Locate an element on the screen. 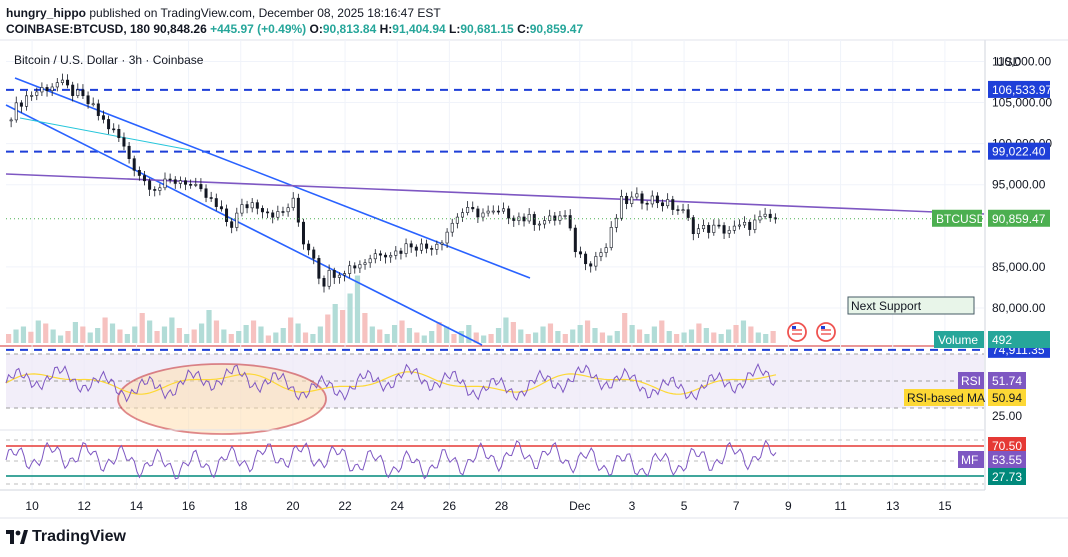 Image resolution: width=1068 pixels, height=557 pixels. volume-value-tag is located at coordinates (1019, 339).